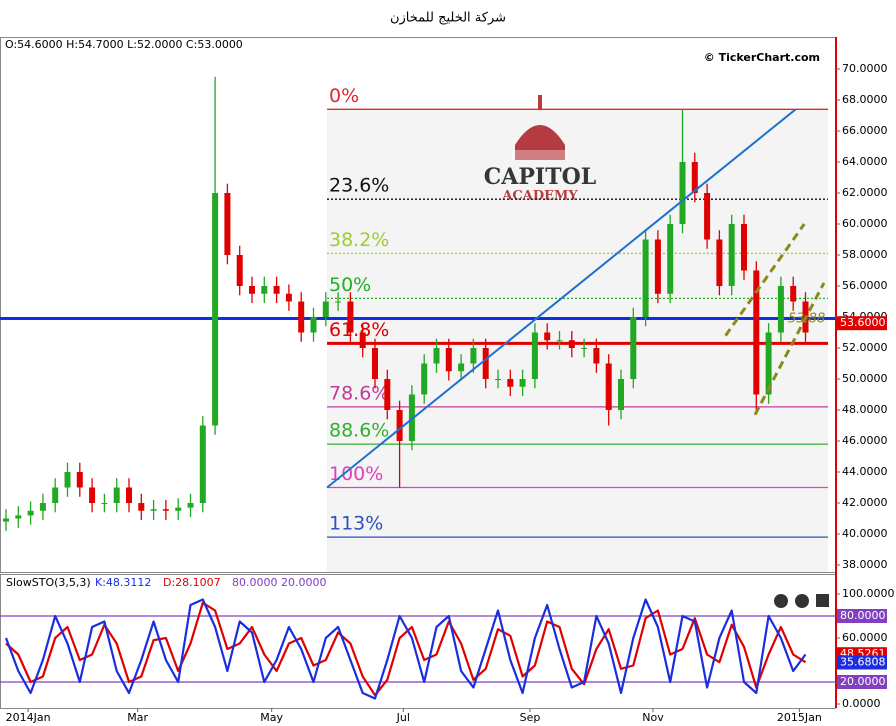  What do you see at coordinates (539, 196) in the screenshot?
I see `logo-subtext: ACADEMY` at bounding box center [539, 196].